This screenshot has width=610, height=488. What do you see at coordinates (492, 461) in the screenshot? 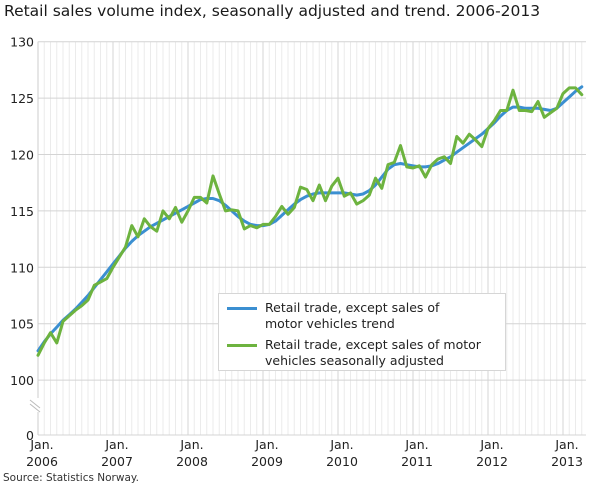
I see `x-tick-label-year: 2012` at bounding box center [492, 461].